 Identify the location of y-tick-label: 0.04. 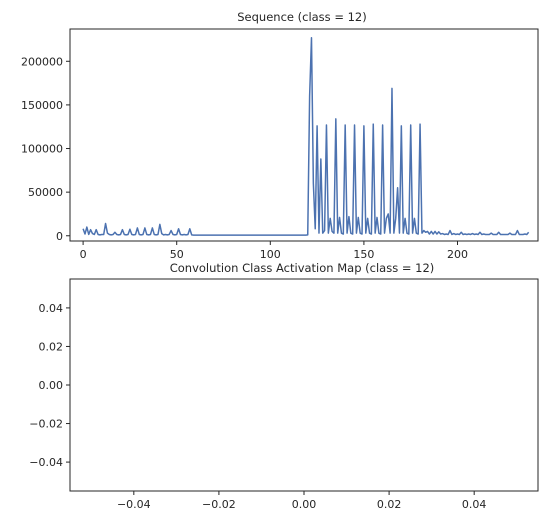
(51, 308).